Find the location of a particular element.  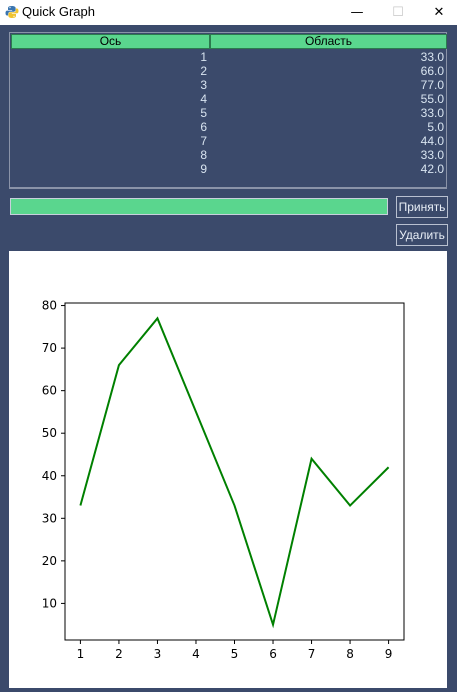

close-icon: ✕ is located at coordinates (439, 12).